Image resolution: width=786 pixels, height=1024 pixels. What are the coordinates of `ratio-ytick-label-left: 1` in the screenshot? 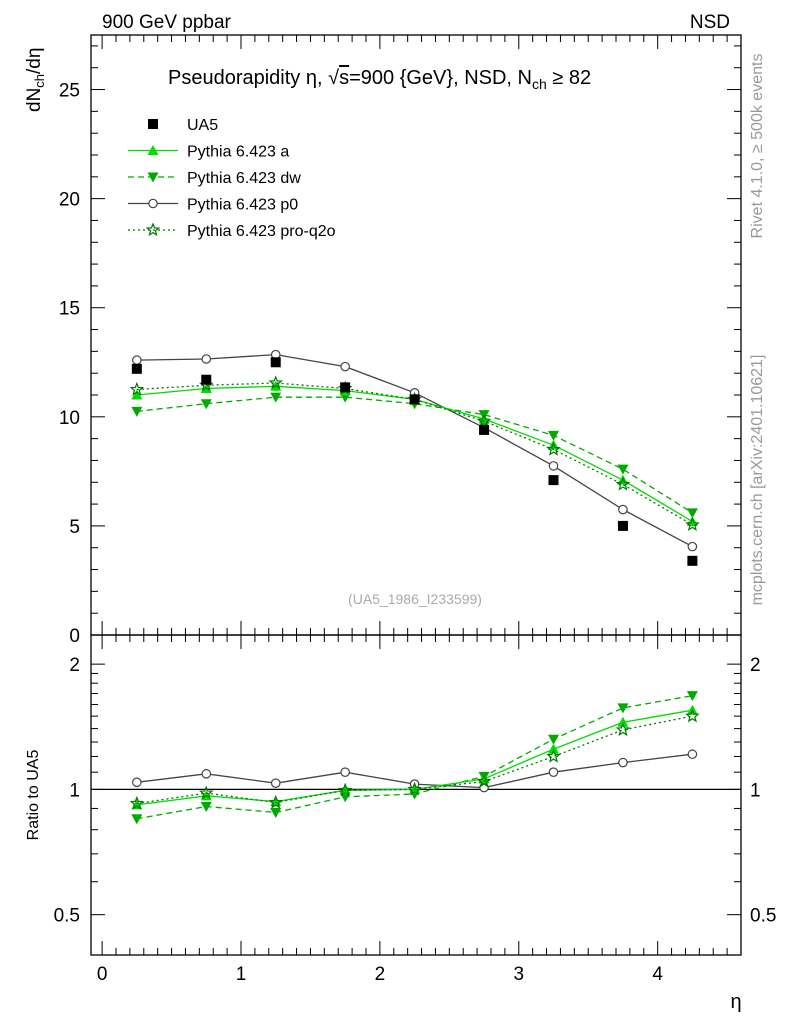 It's located at (74, 790).